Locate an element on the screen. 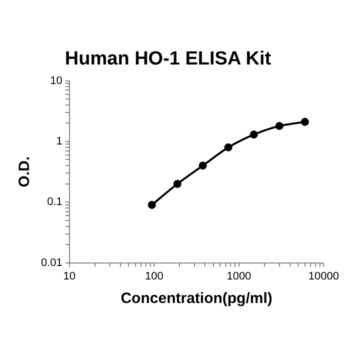 The height and width of the screenshot is (350, 350). chart-title: Human HO-1 ELISA Kit is located at coordinates (168, 59).